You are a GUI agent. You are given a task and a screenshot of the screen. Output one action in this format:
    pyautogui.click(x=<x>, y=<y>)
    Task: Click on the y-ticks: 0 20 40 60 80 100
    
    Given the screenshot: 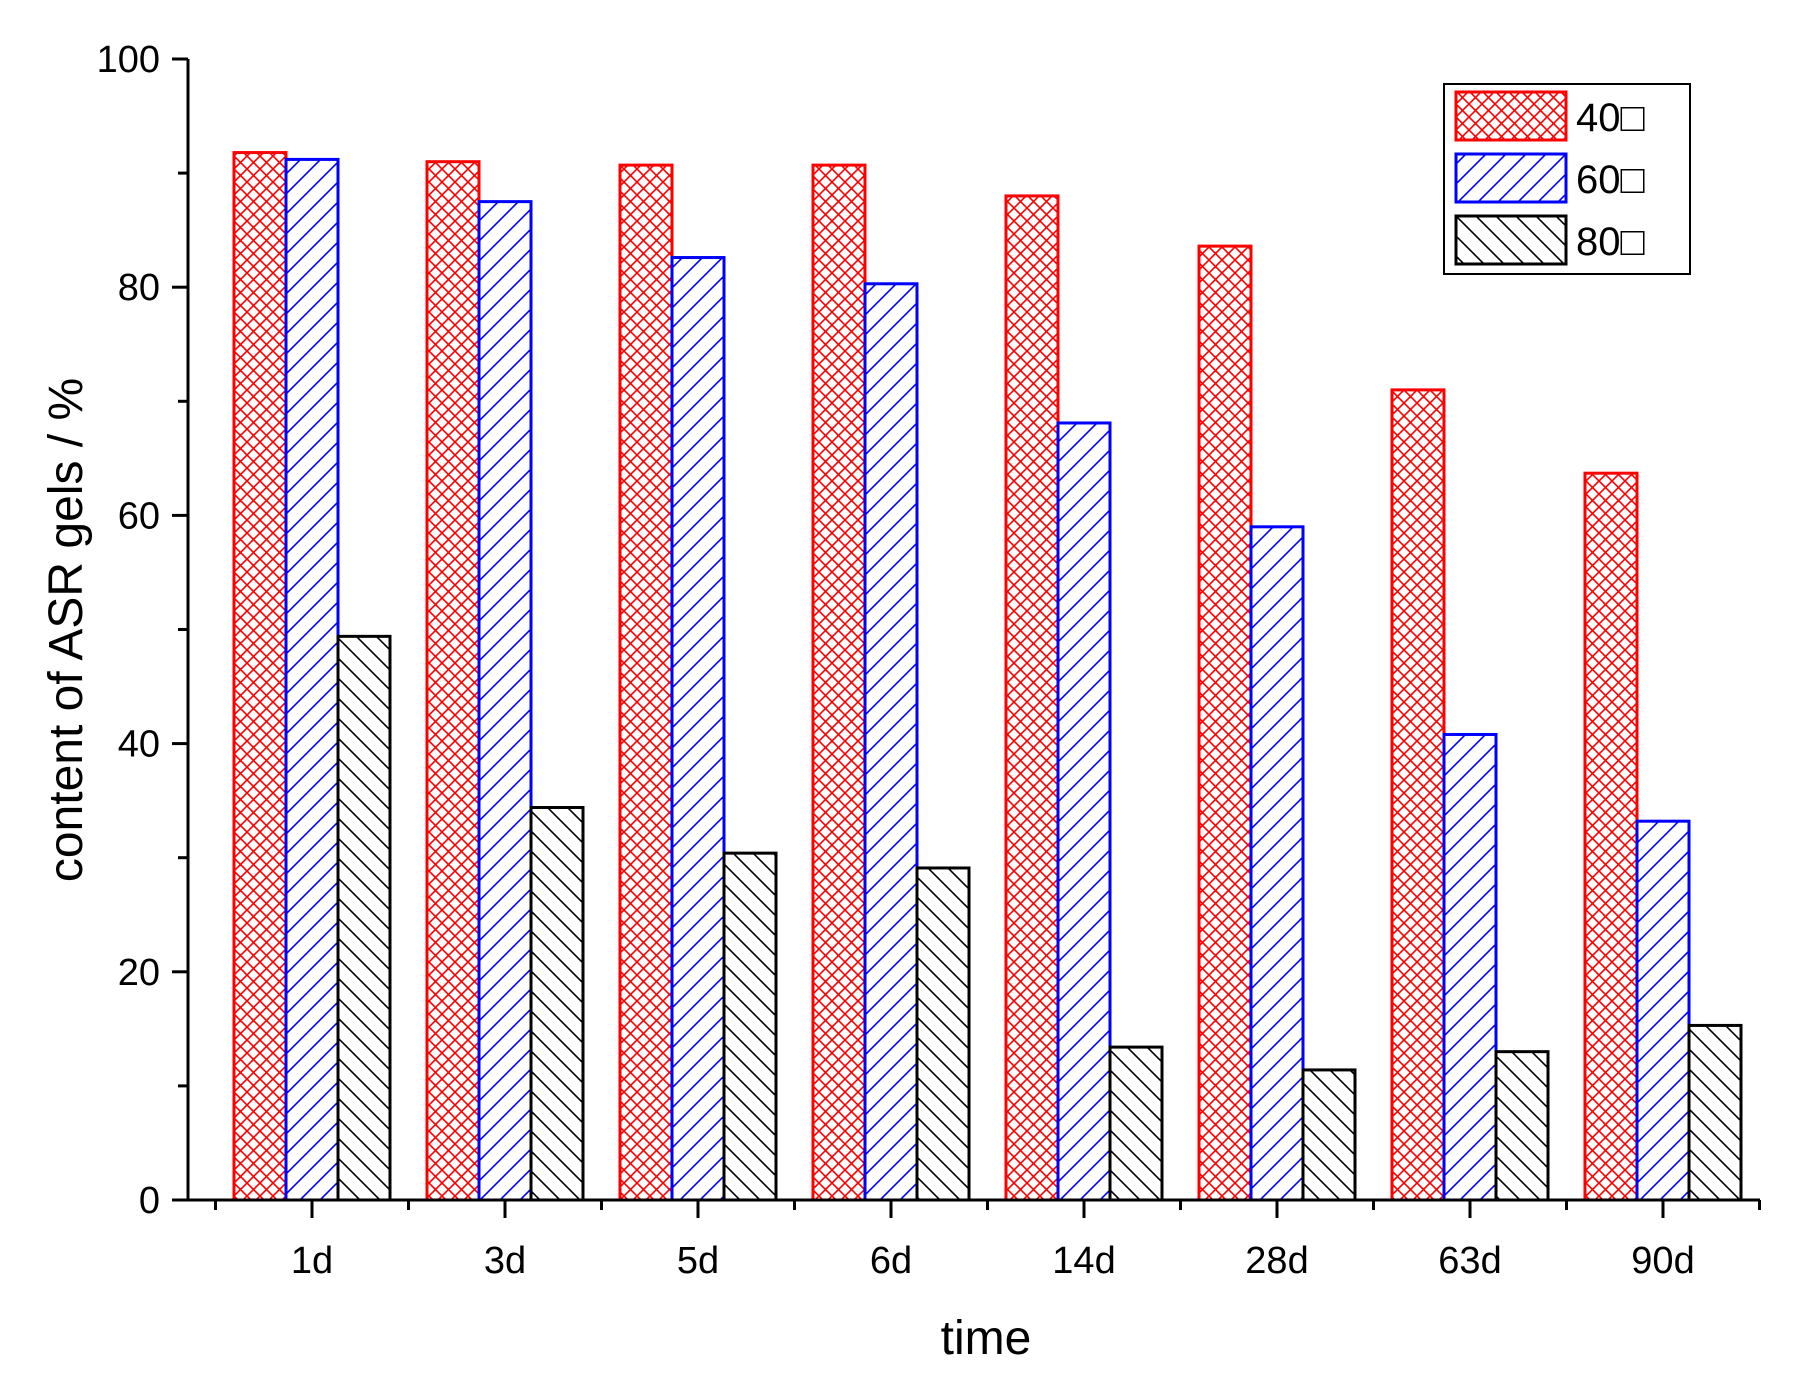 What is the action you would take?
    pyautogui.click(x=142, y=630)
    